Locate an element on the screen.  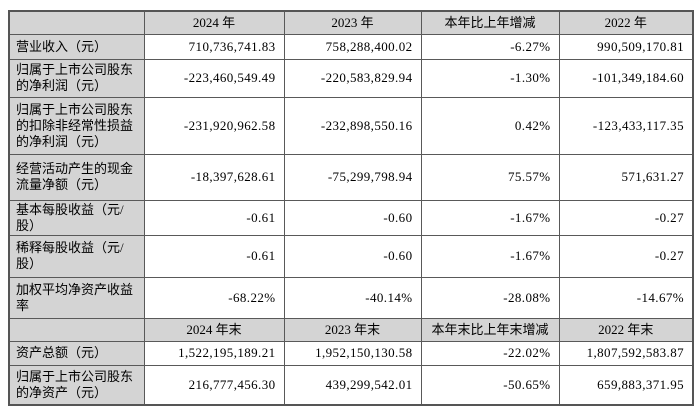
row-label: 基本每股收益（元/股） is located at coordinates (76, 217).